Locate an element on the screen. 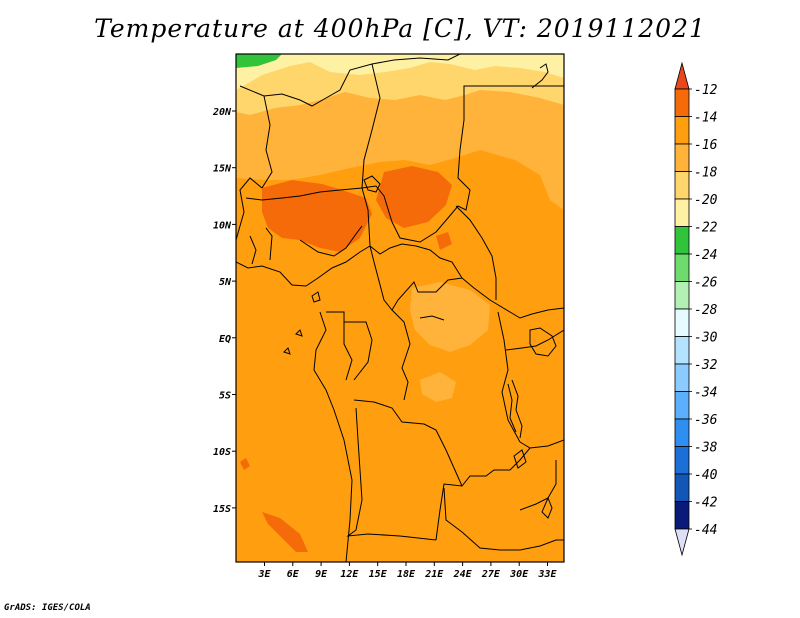  colorbar-label: -28 is located at coordinates (706, 310).